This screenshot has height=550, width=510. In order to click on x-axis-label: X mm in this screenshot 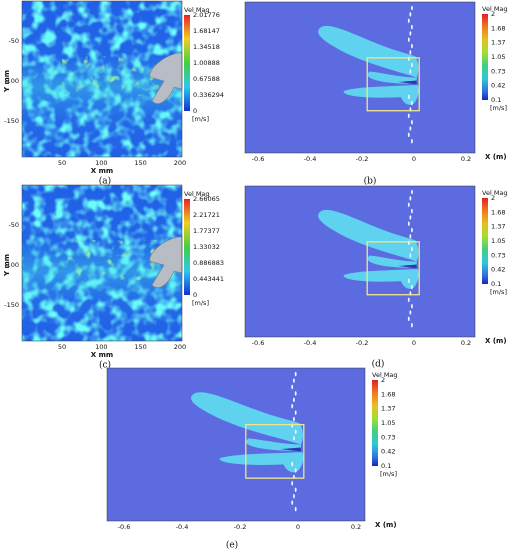, I will do `click(102, 355)`.